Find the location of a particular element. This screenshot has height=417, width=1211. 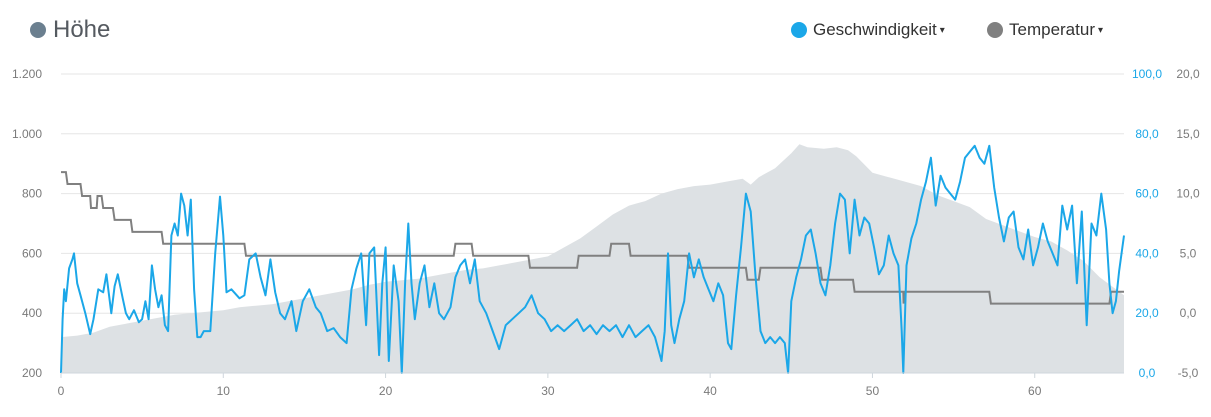

y-right-temp-tick-label: 5,0 is located at coordinates (1188, 253).